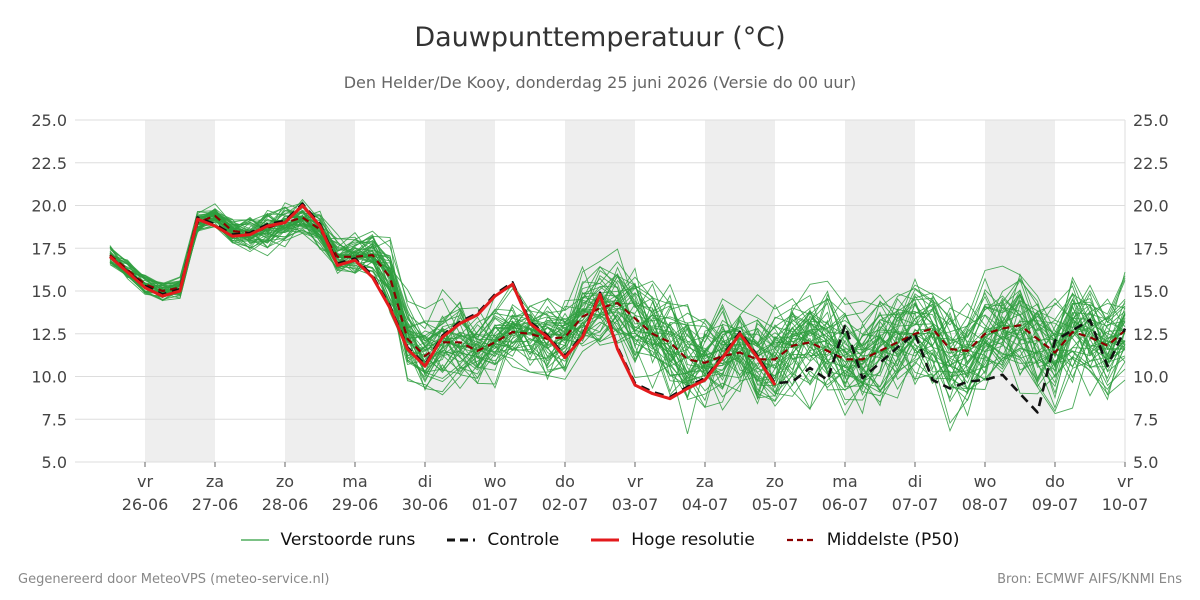 The image size is (1200, 600). What do you see at coordinates (145, 504) in the screenshot?
I see `x-tick-date-0: 26-06` at bounding box center [145, 504].